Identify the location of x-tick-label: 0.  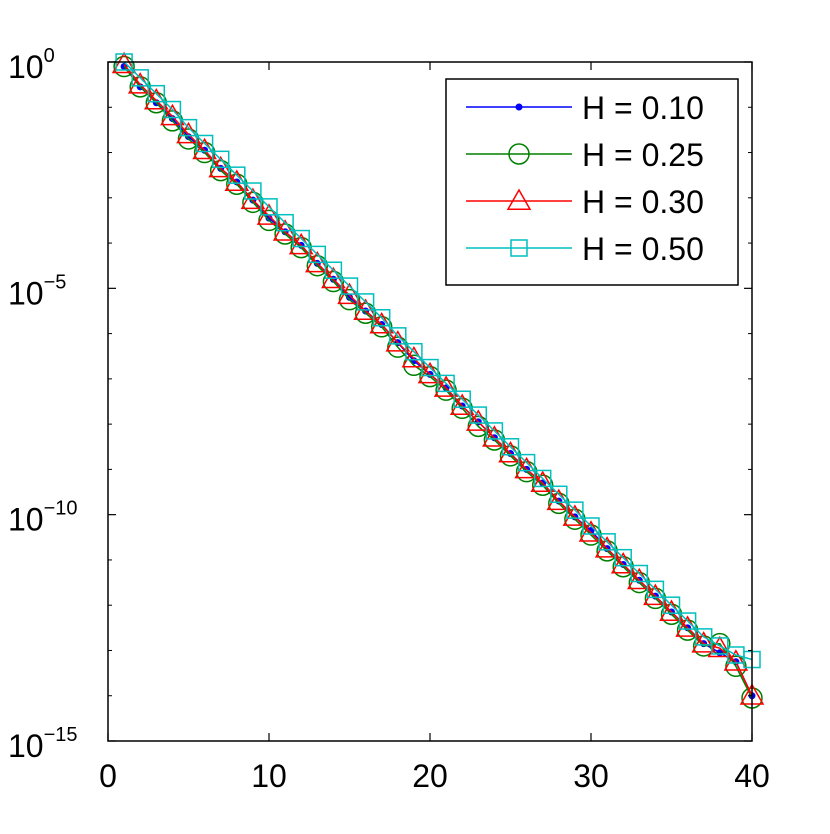
(108, 776).